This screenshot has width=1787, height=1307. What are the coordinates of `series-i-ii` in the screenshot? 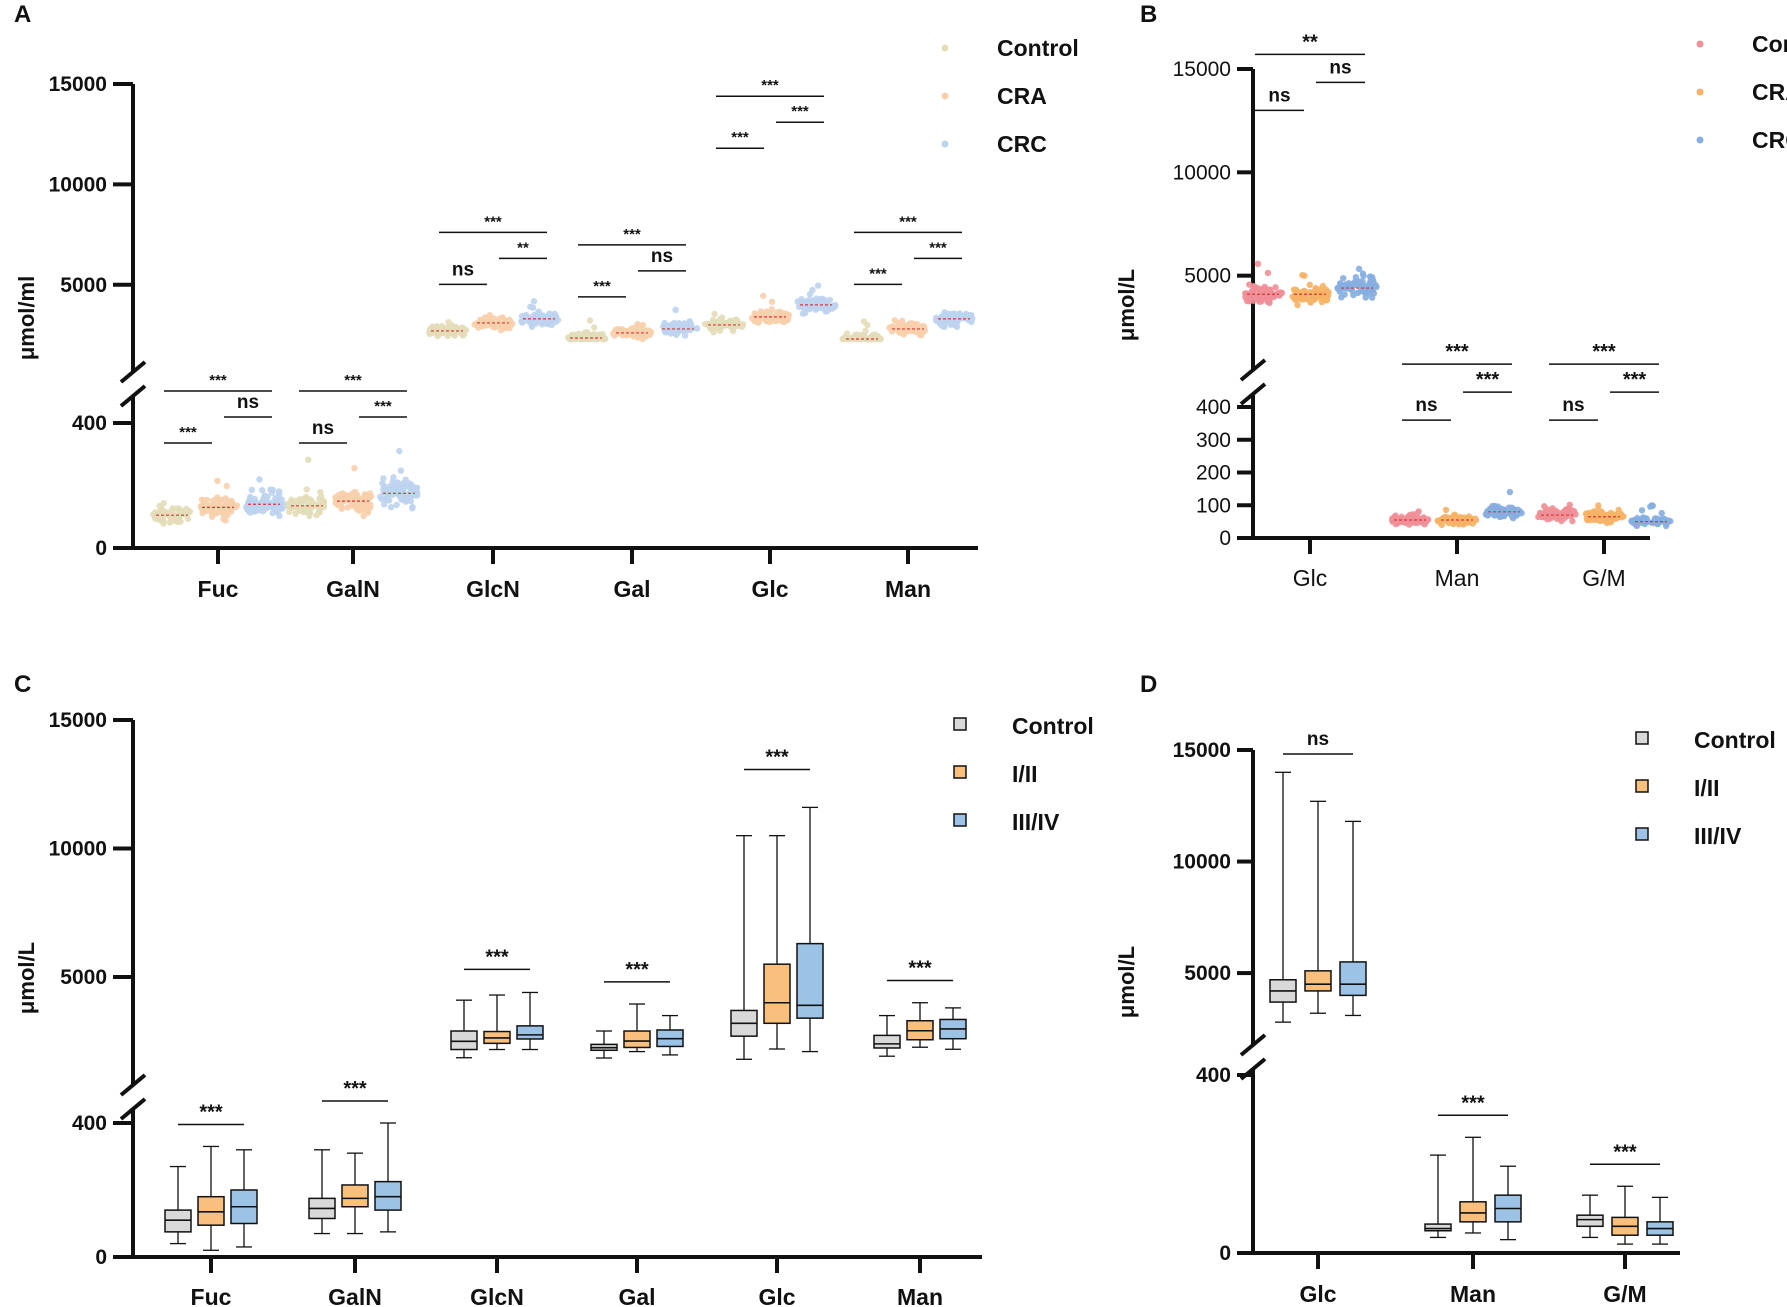 It's located at (1471, 1022).